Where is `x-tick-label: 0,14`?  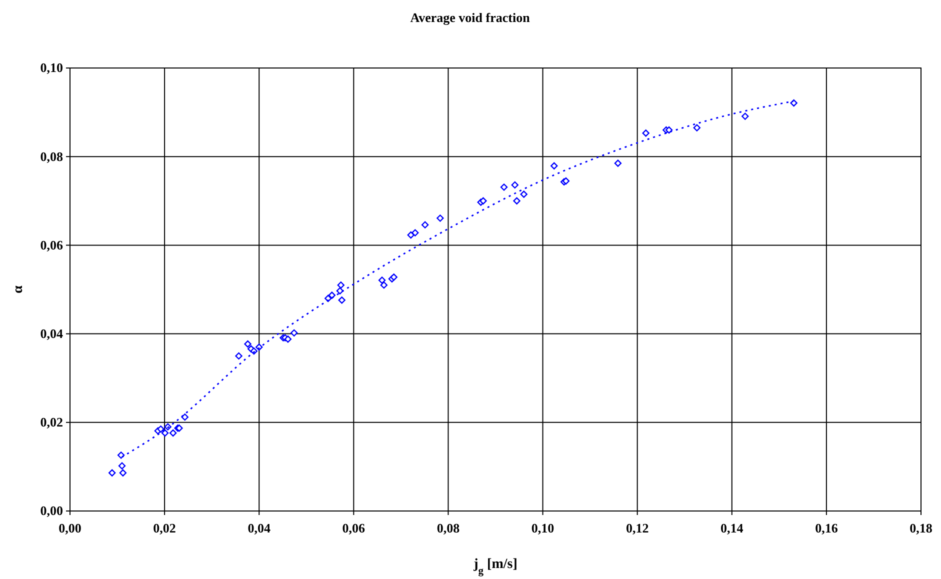
x-tick-label: 0,14 is located at coordinates (732, 528).